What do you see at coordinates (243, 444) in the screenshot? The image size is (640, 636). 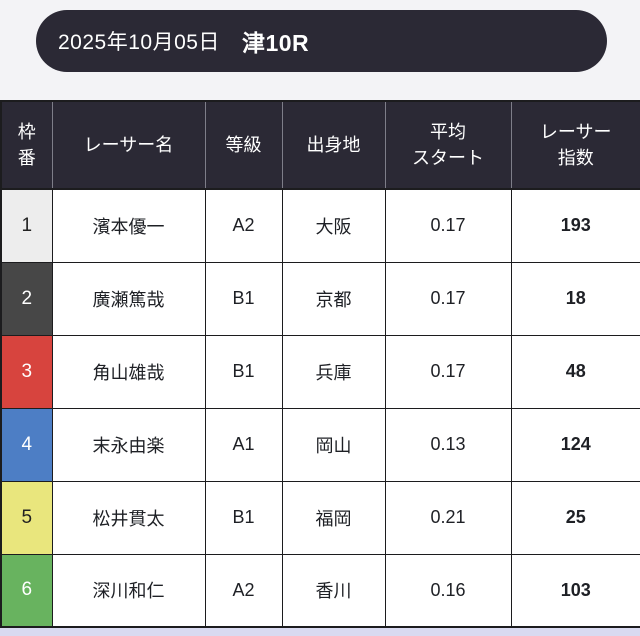 I see `grade-cell: A1` at bounding box center [243, 444].